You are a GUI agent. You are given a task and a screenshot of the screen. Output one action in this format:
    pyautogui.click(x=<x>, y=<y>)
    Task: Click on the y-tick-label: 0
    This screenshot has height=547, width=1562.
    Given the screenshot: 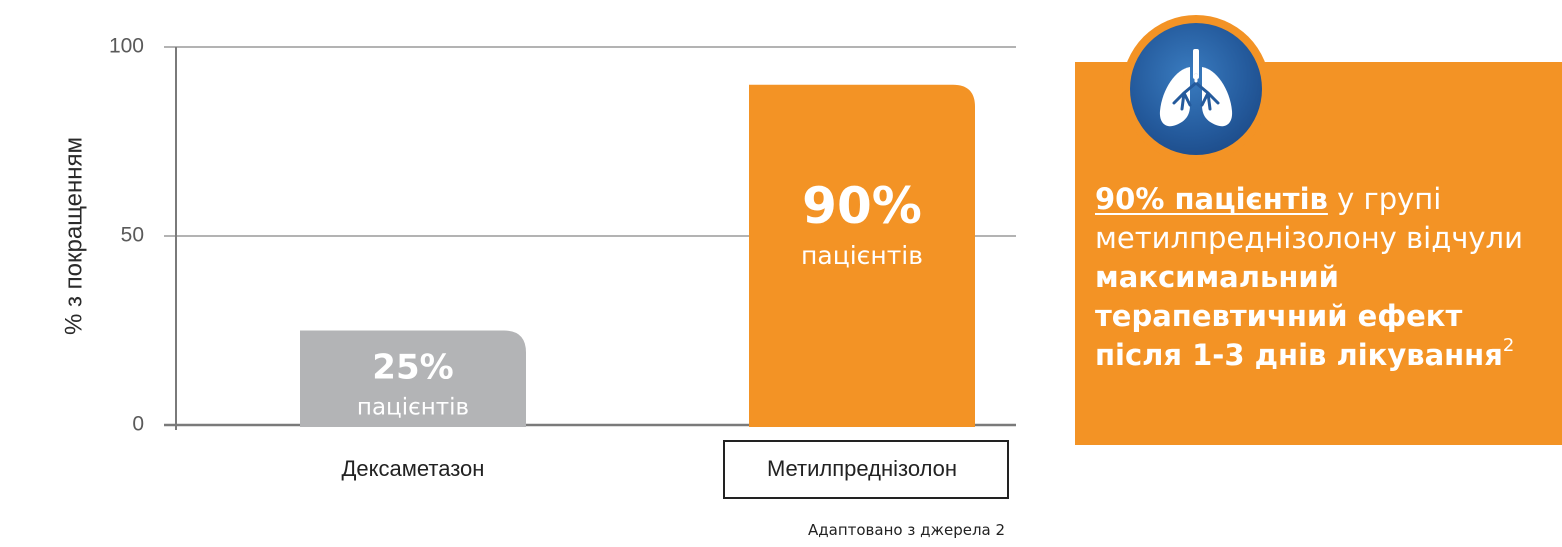 What is the action you would take?
    pyautogui.click(x=138, y=424)
    